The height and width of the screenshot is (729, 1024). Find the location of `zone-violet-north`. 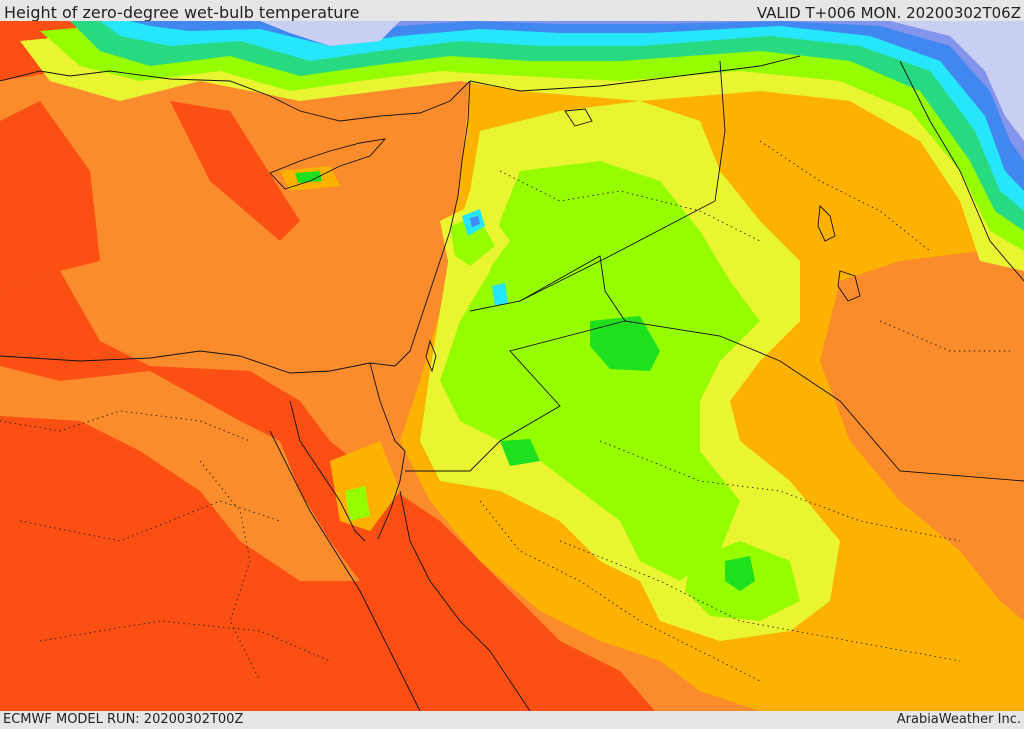

zone-violet-north is located at coordinates (627, 91).